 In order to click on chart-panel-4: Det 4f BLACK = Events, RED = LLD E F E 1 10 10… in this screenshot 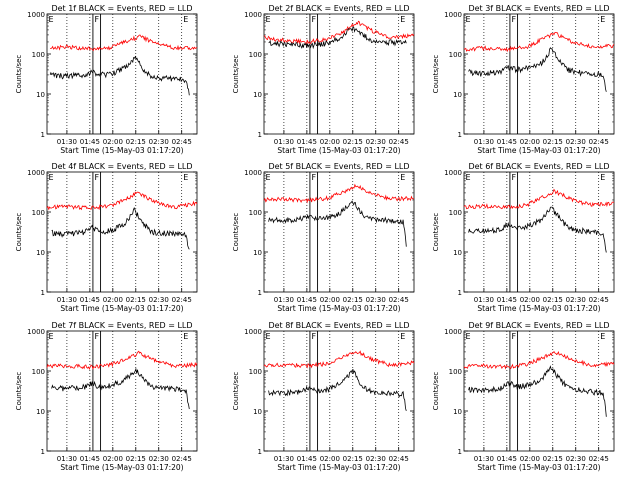, I will do `click(106, 237)`.